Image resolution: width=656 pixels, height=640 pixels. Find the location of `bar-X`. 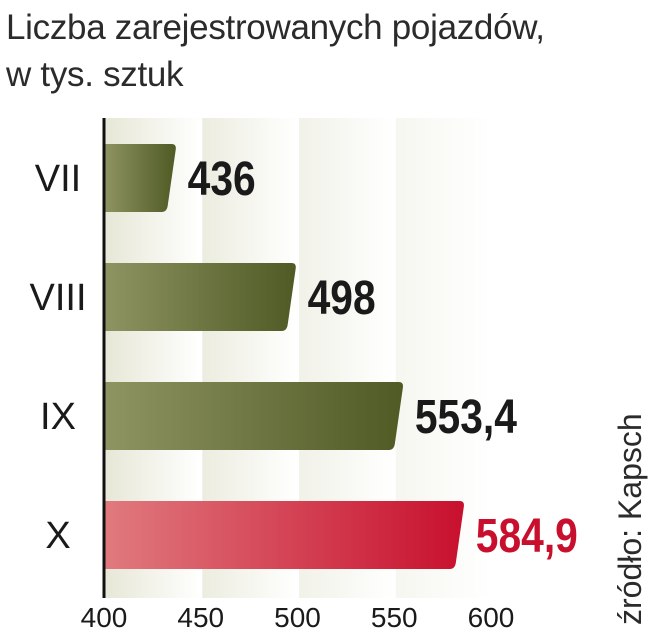

bar-X is located at coordinates (284, 535).